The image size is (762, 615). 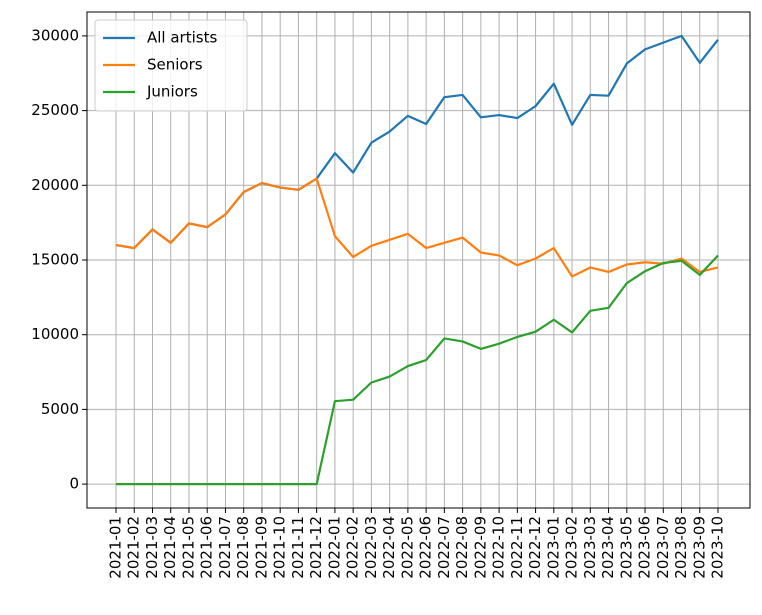 I want to click on x-tick-label: 2023-08, so click(x=681, y=547).